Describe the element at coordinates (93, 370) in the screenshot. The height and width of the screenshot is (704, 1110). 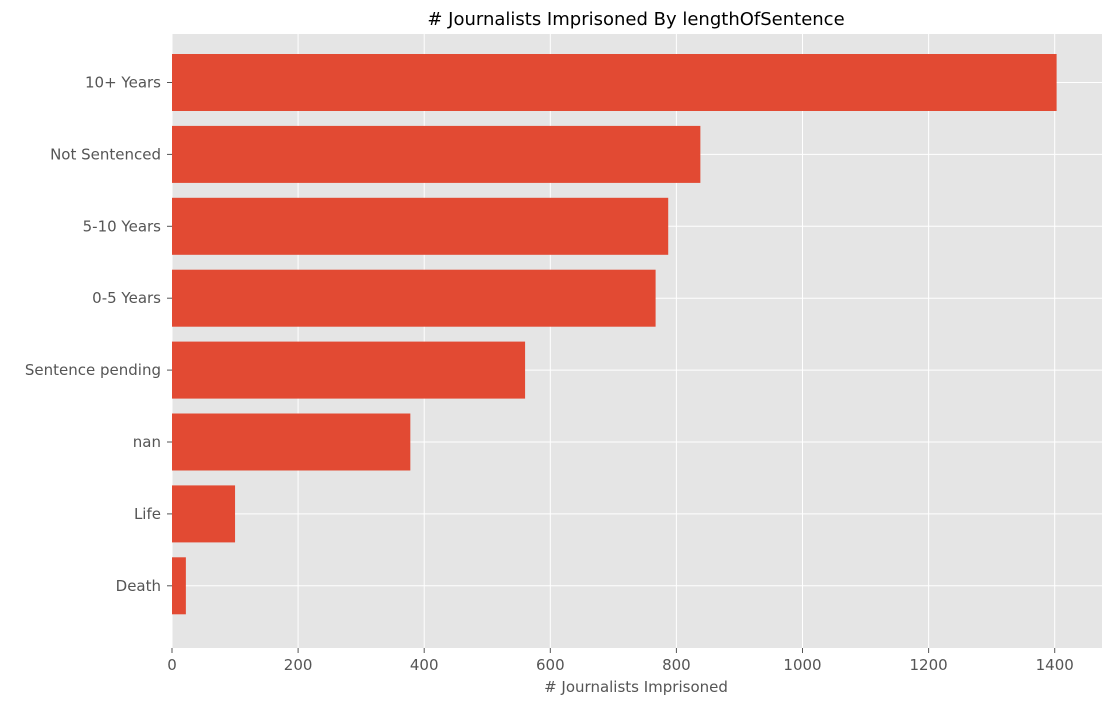
I see `y-tick-label: Sentence pending` at that location.